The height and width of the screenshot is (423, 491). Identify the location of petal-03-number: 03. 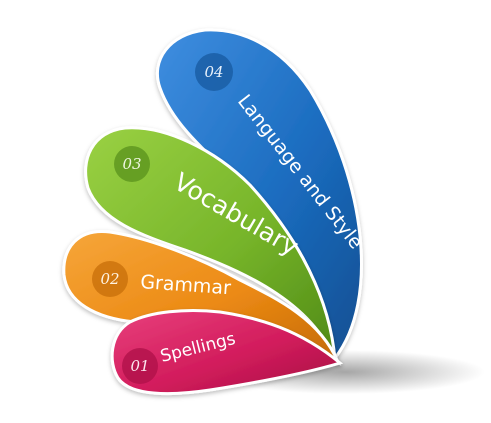
(131, 164).